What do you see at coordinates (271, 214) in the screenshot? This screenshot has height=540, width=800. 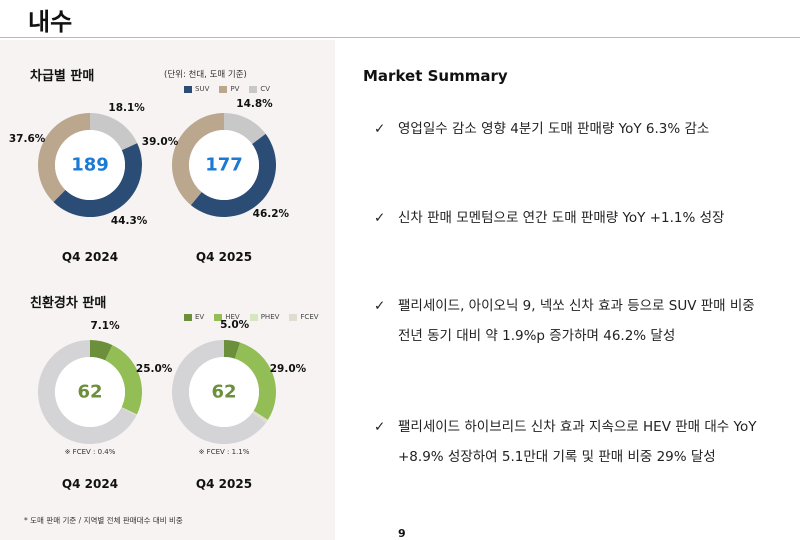 I see `slice-label: 46.2%` at bounding box center [271, 214].